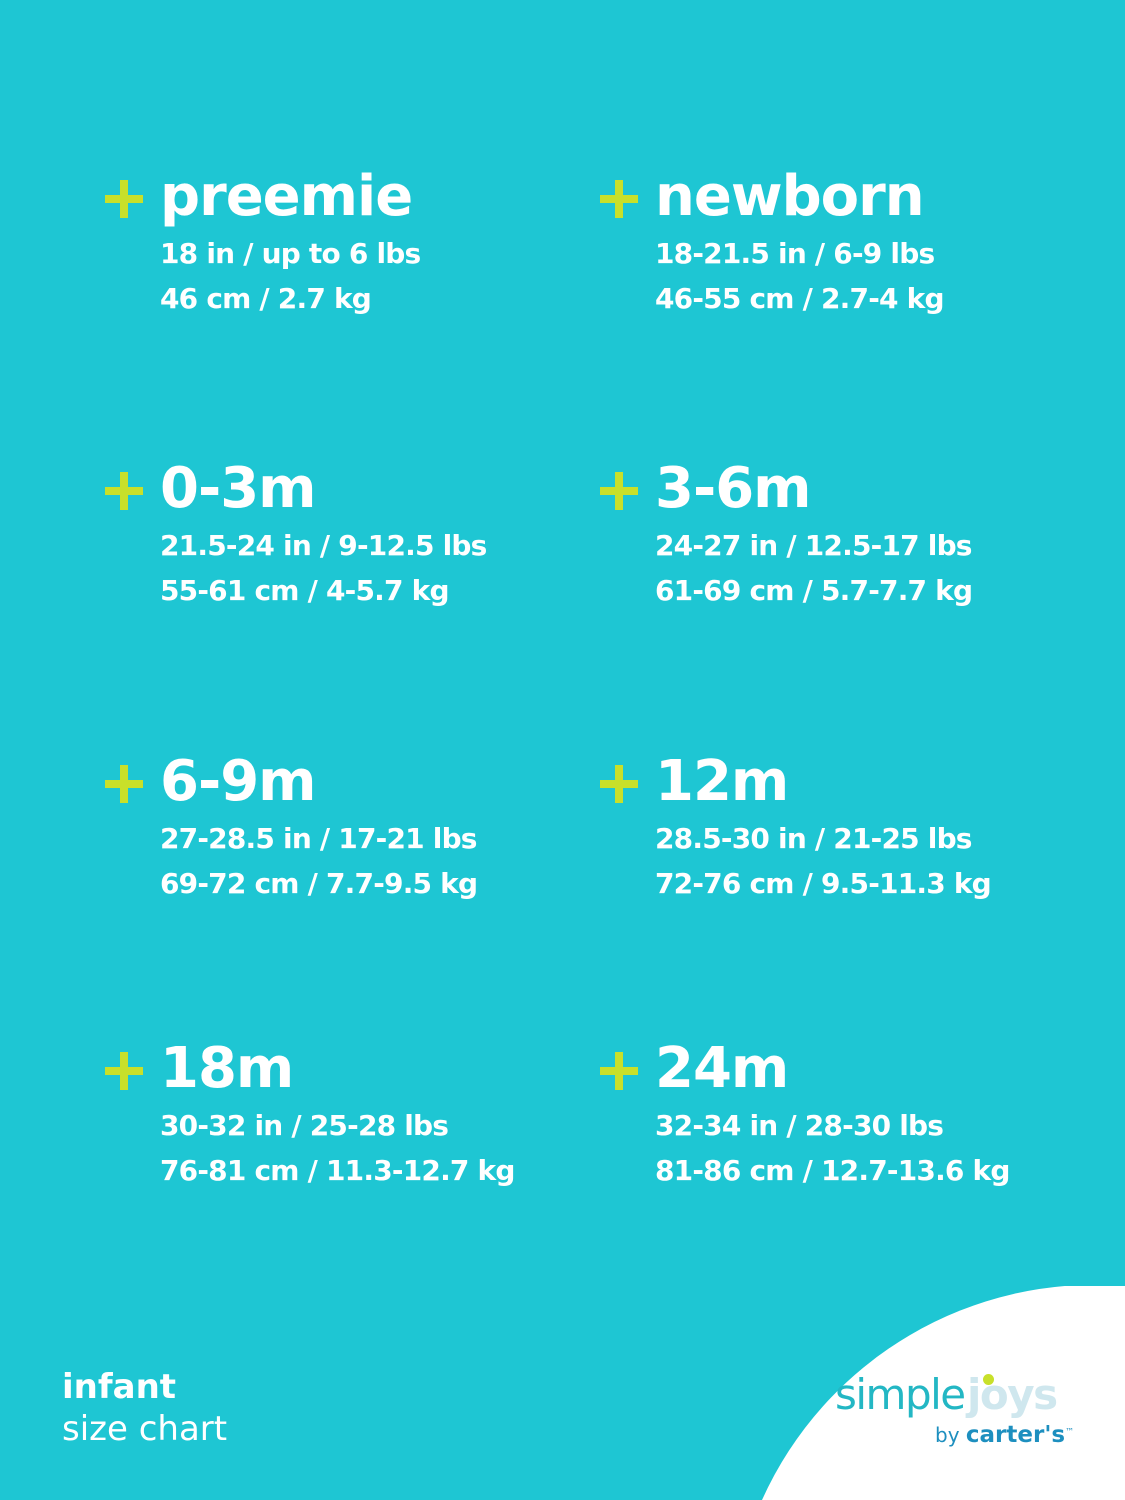 The image size is (1125, 1500). What do you see at coordinates (144, 1408) in the screenshot?
I see `chart-label: infant size chart` at bounding box center [144, 1408].